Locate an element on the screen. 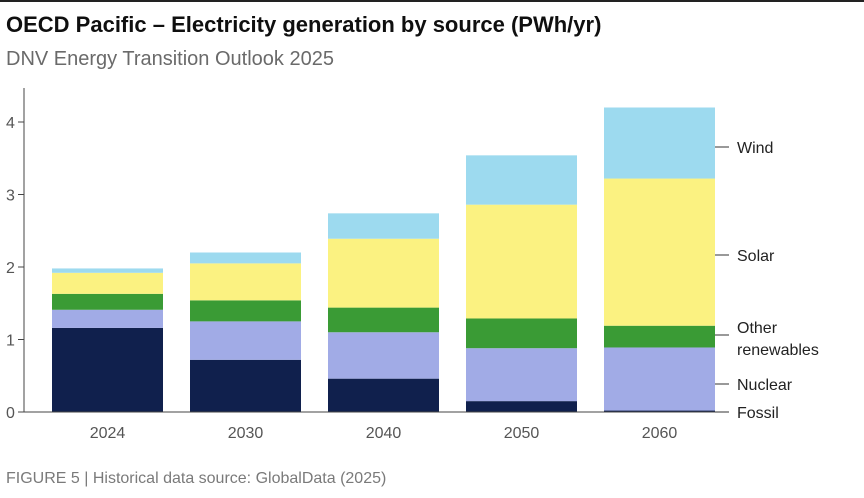 The width and height of the screenshot is (864, 498). top-rule is located at coordinates (432, 1).